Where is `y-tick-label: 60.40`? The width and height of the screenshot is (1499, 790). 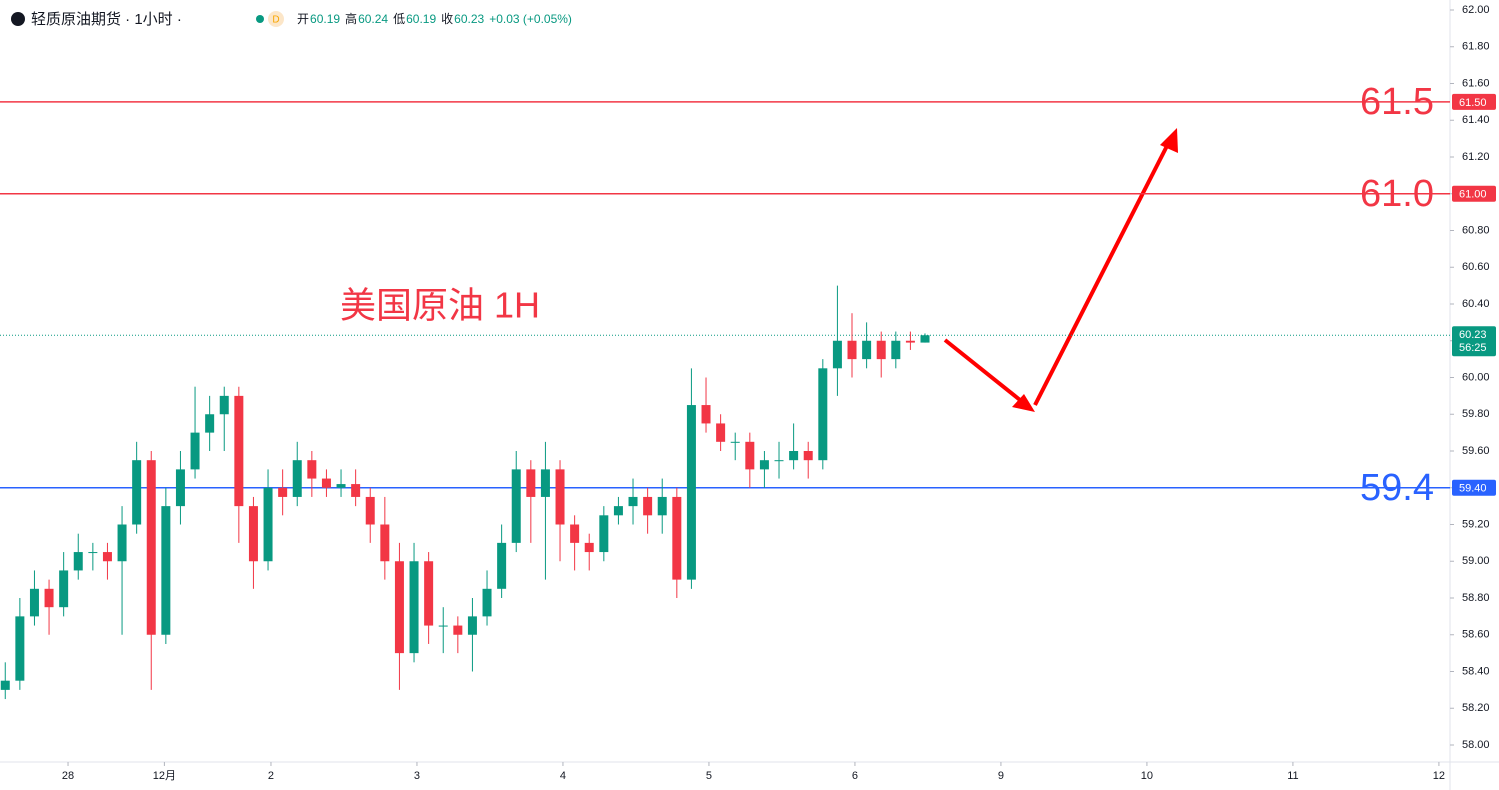
y-tick-label: 60.40 is located at coordinates (1476, 304).